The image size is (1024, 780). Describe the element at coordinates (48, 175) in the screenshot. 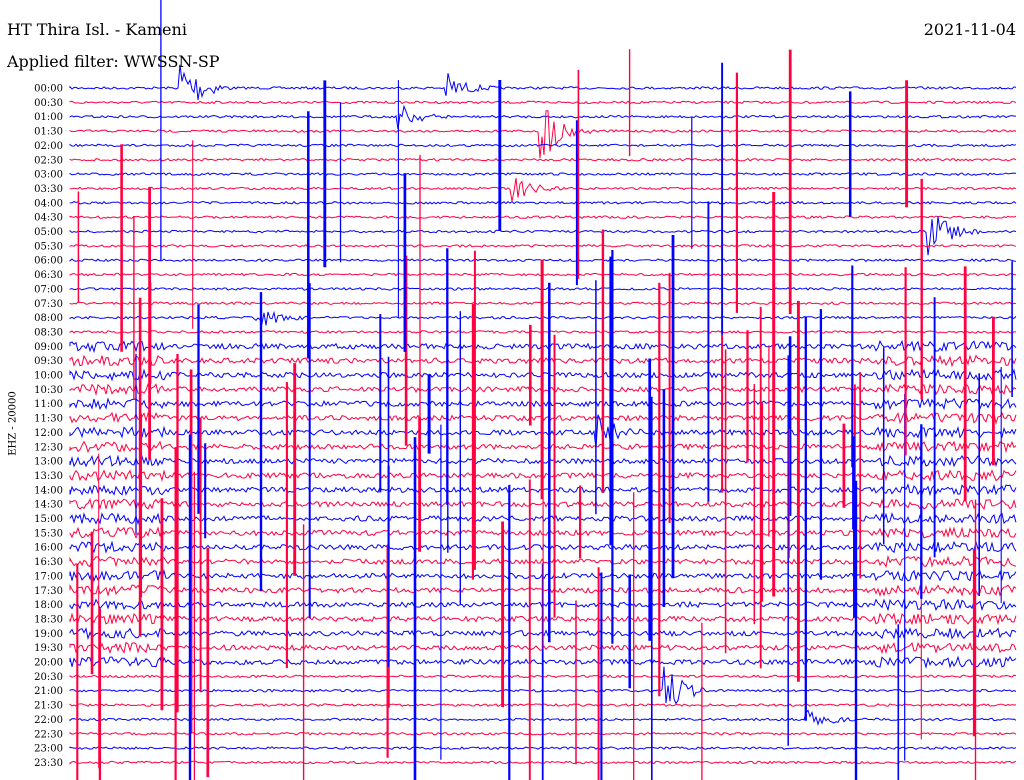

I see `time-label: 03:00` at that location.